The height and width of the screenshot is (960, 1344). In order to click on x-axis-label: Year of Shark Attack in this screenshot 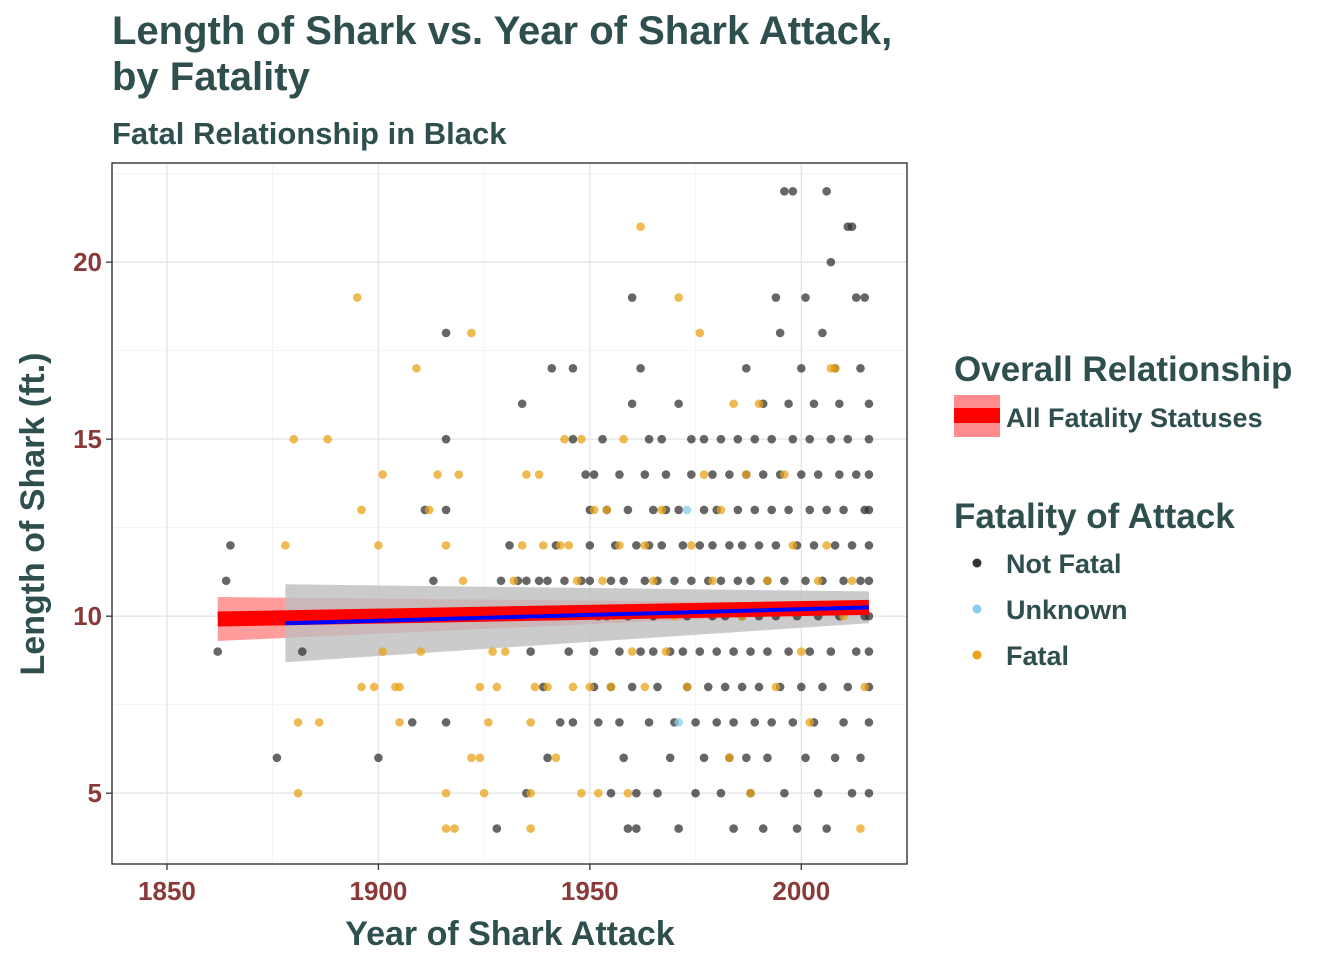, I will do `click(510, 934)`.